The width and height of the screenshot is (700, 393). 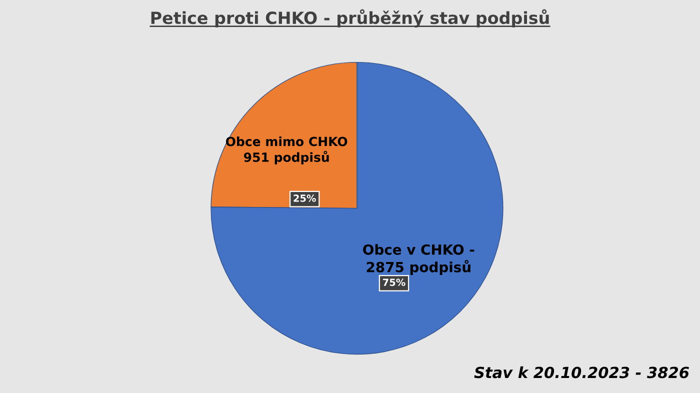 What do you see at coordinates (286, 157) in the screenshot?
I see `data-label: 951 podpisů` at bounding box center [286, 157].